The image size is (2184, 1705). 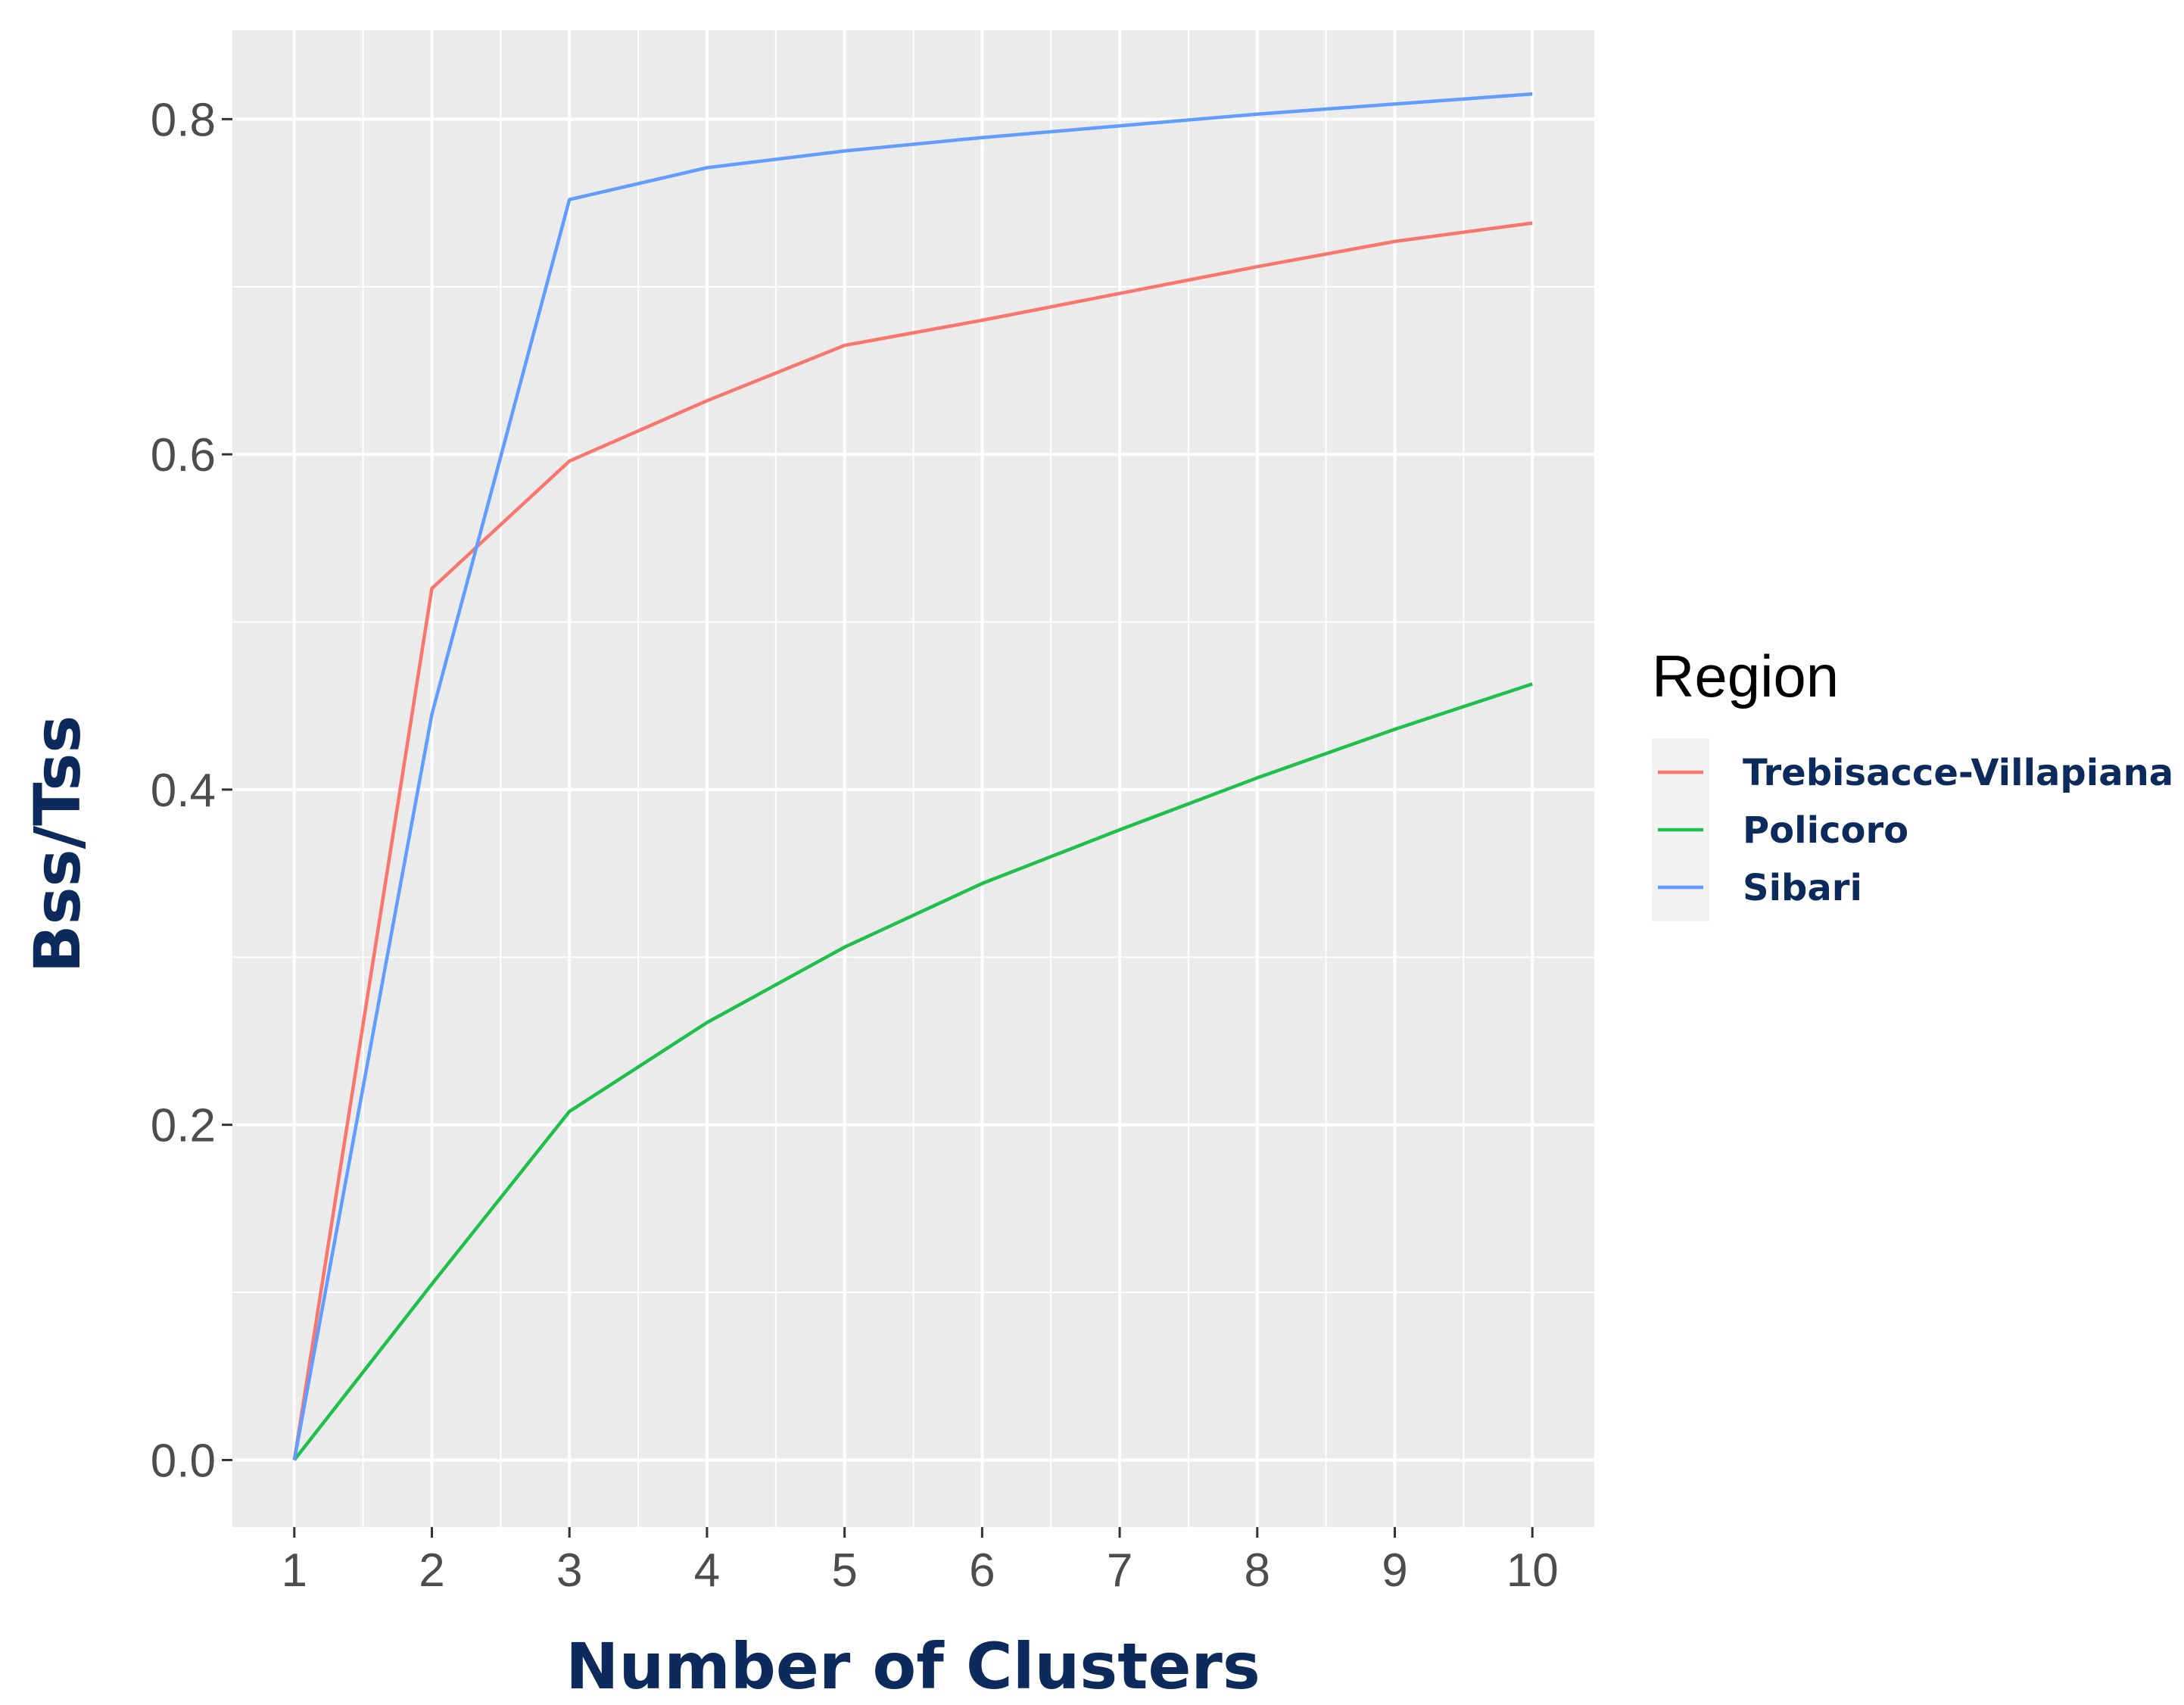 I want to click on x-tick-label: 7, so click(x=1120, y=1570).